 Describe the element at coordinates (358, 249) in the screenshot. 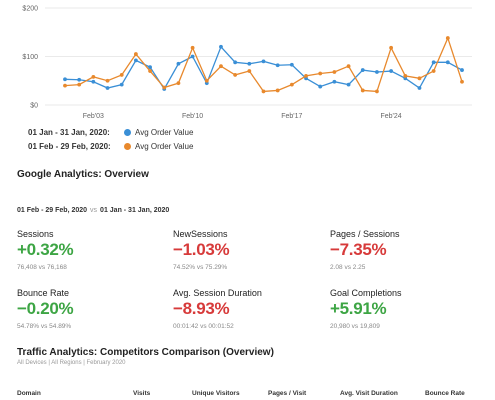

I see `metric-value: −7.35%` at that location.